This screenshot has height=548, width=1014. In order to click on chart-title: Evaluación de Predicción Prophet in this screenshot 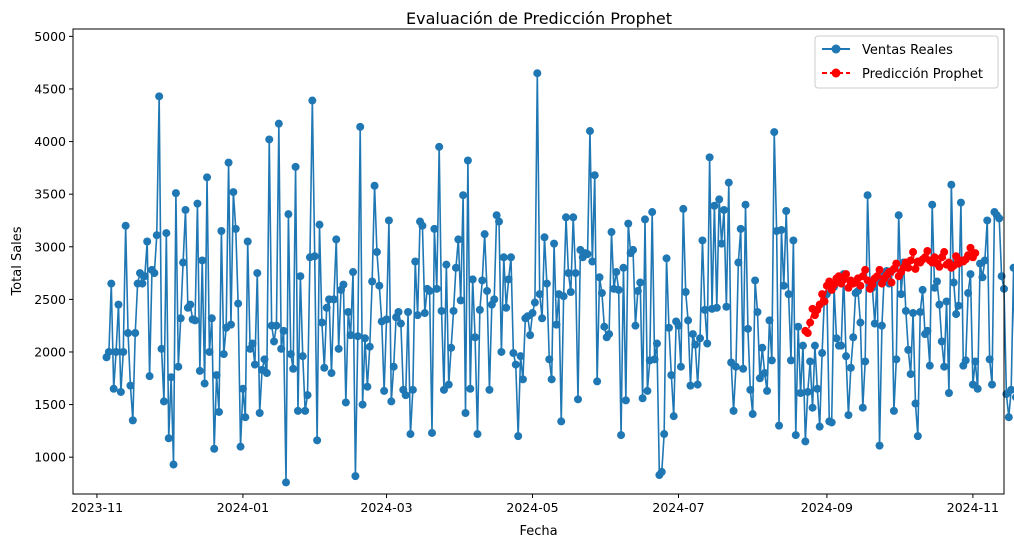, I will do `click(539, 18)`.